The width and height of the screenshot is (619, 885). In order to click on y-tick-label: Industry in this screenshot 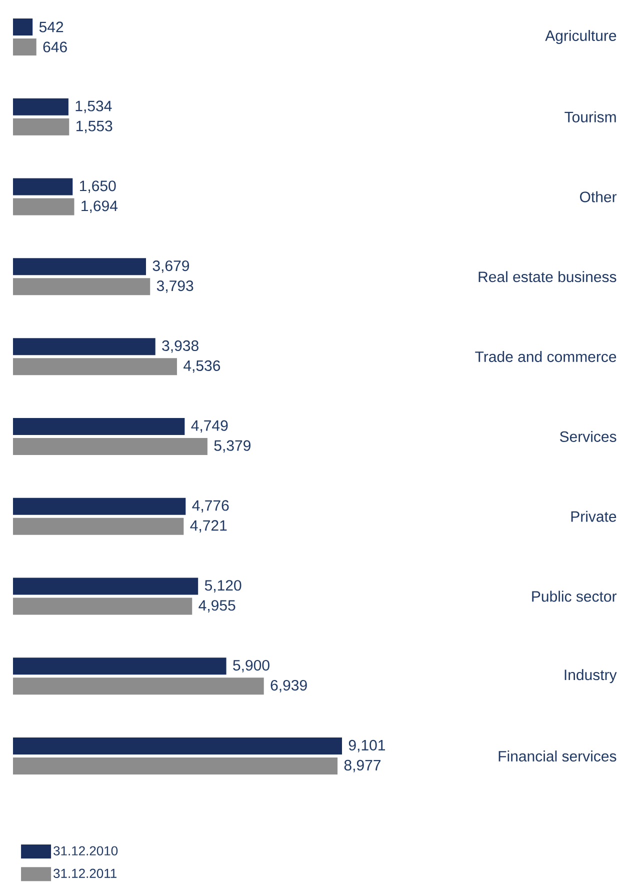, I will do `click(590, 676)`.